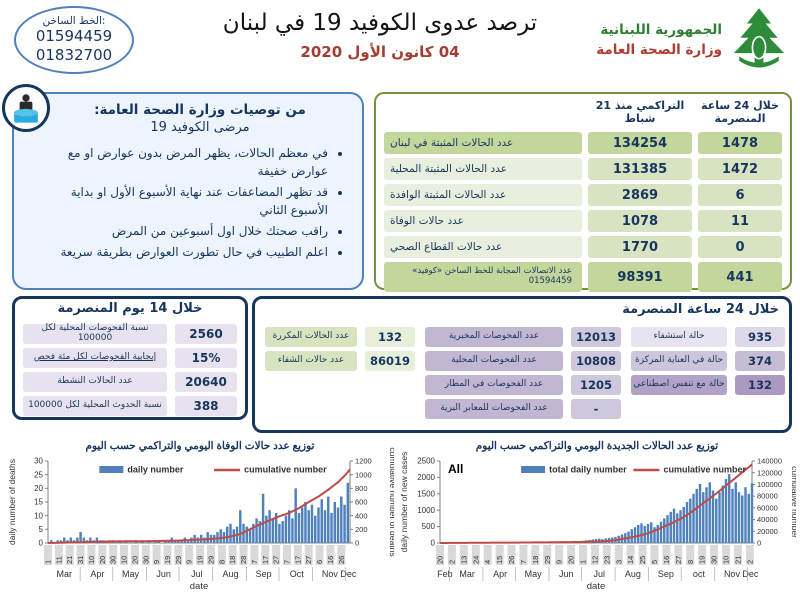  What do you see at coordinates (583, 247) in the screenshot?
I see `table-row: عدد حالات القطاع الصحي 1770 0` at bounding box center [583, 247].